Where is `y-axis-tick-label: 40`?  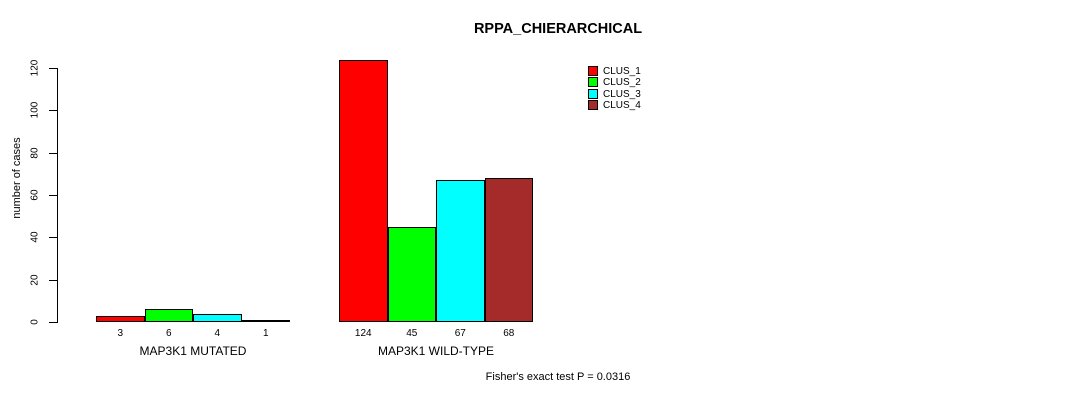
y-axis-tick-label: 40 is located at coordinates (35, 237).